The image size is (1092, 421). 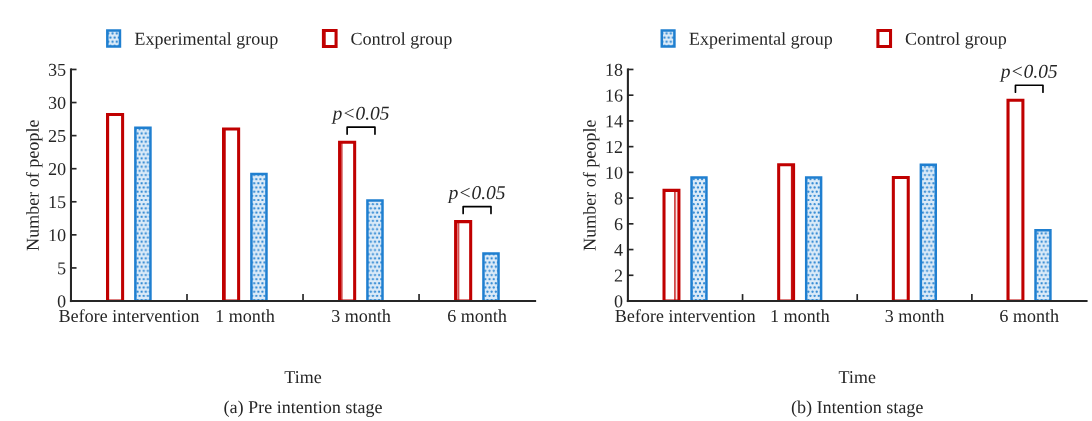 What do you see at coordinates (614, 121) in the screenshot?
I see `y-tick-label: 14` at bounding box center [614, 121].